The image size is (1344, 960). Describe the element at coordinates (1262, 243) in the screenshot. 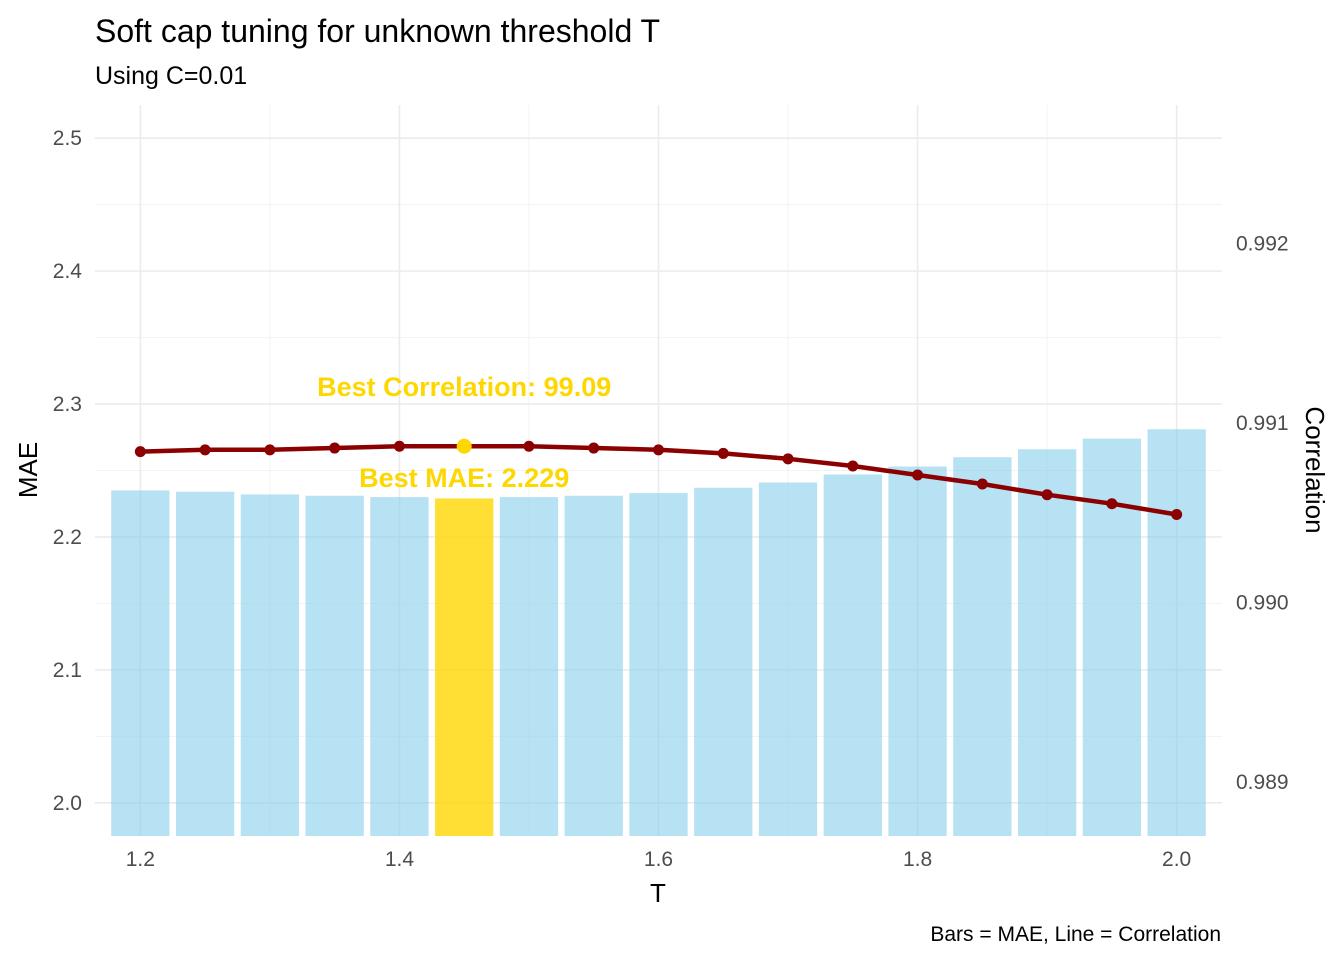

I see `y2-tick-label: 0.992` at that location.